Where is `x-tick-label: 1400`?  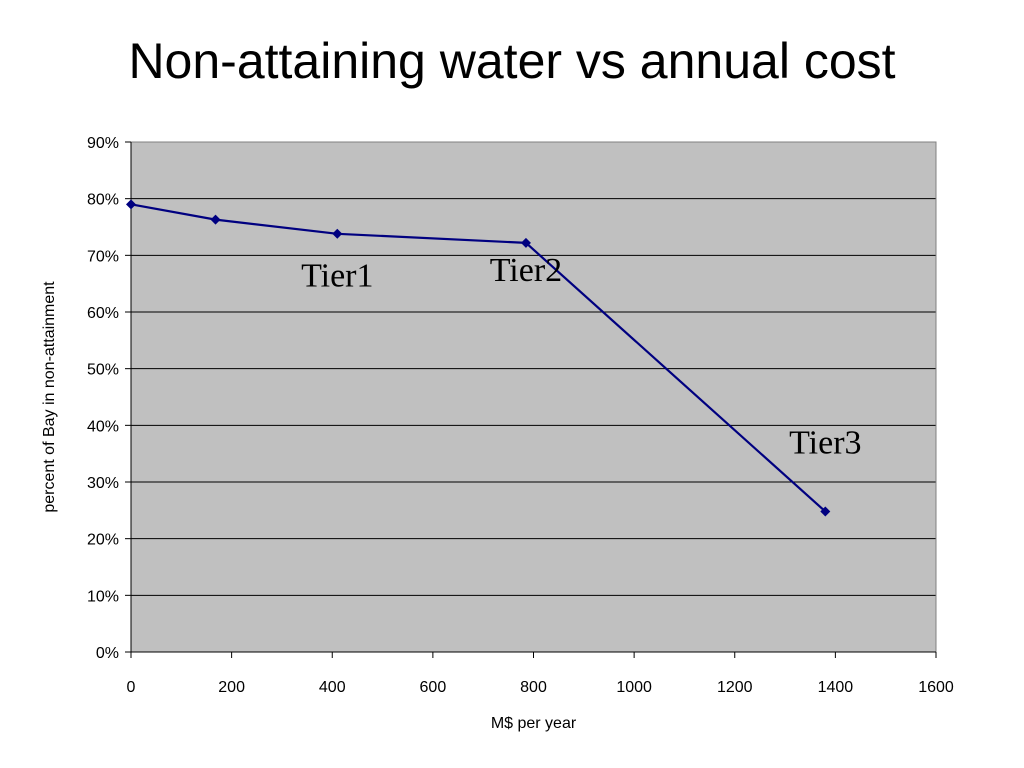 x-tick-label: 1400 is located at coordinates (836, 687).